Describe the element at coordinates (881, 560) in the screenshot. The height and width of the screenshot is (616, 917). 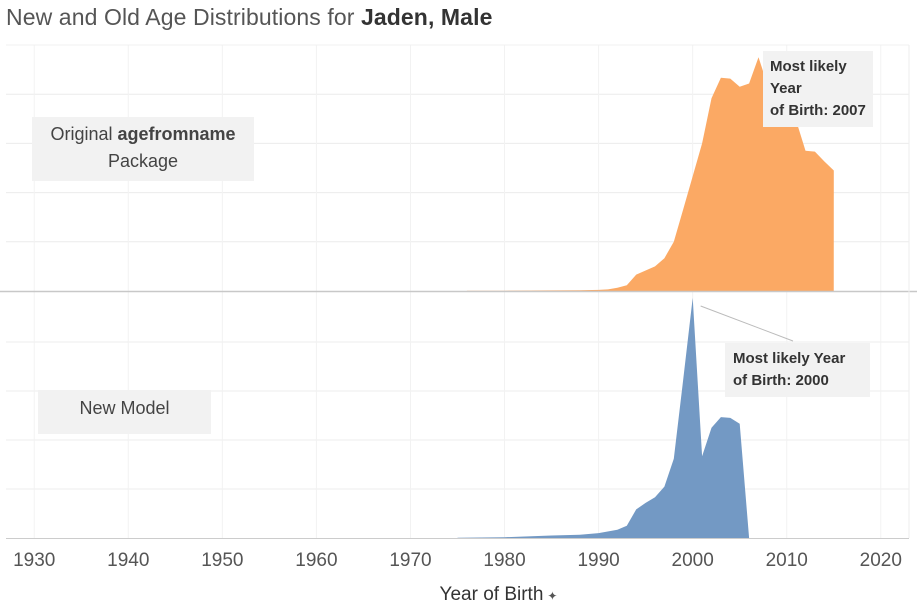
I see `x-tick-label-2020: 2020` at that location.